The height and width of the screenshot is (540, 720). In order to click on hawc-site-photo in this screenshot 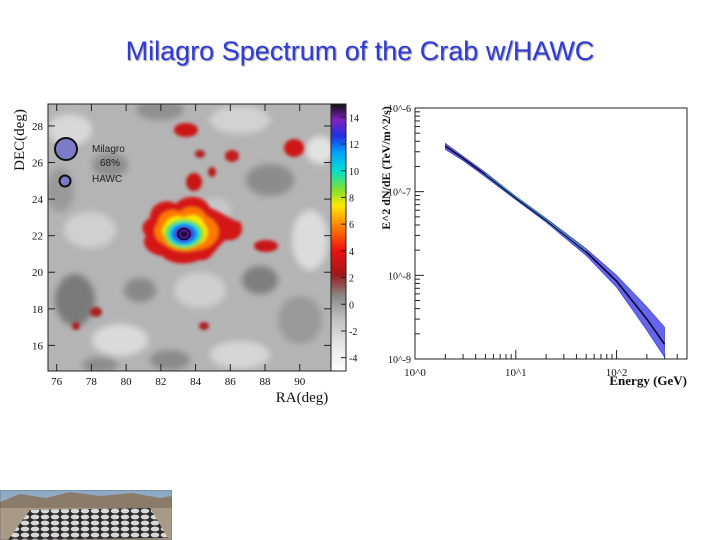, I will do `click(86, 515)`.